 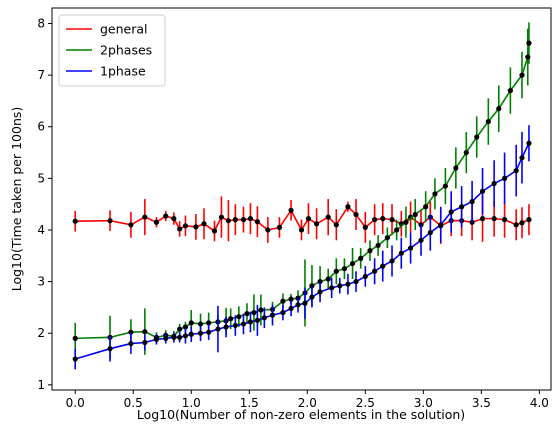 What do you see at coordinates (41, 23) in the screenshot?
I see `y-tick-label: 8` at bounding box center [41, 23].